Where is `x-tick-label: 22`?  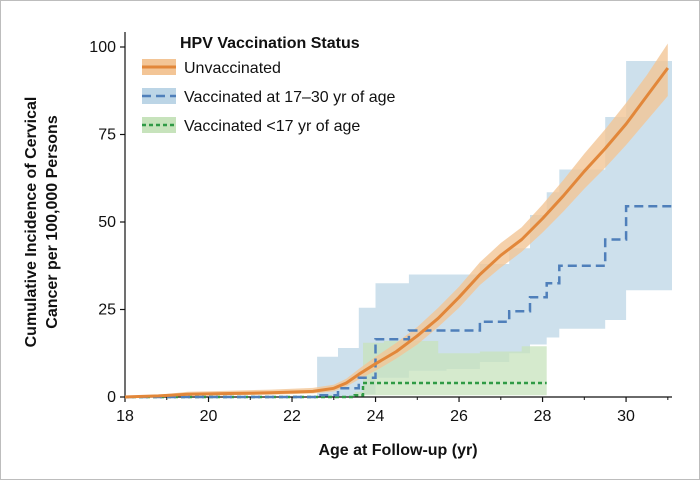 x-tick-label: 22 is located at coordinates (292, 416).